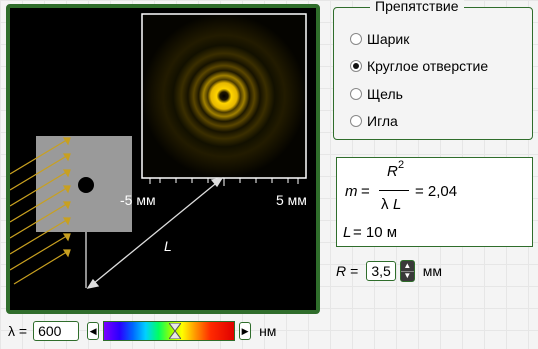 The image size is (538, 349). What do you see at coordinates (224, 181) in the screenshot?
I see `scale-ticks` at bounding box center [224, 181].